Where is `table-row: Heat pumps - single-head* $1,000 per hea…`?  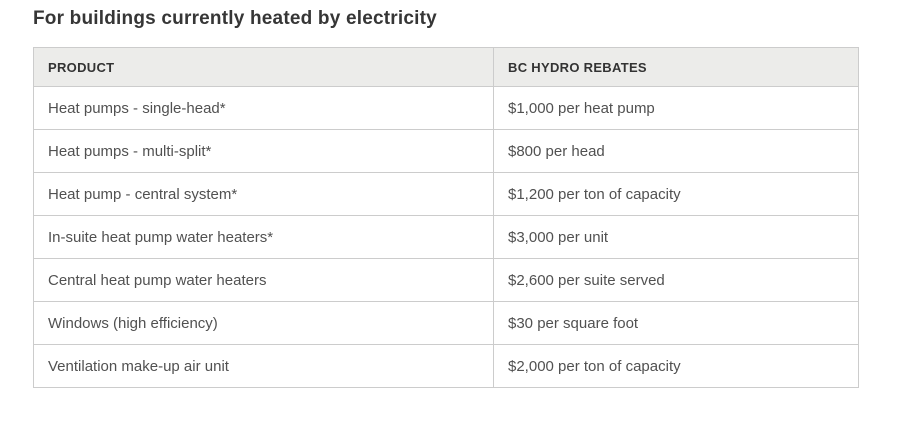
table-row: Heat pumps - single-head* $1,000 per hea… is located at coordinates (446, 108).